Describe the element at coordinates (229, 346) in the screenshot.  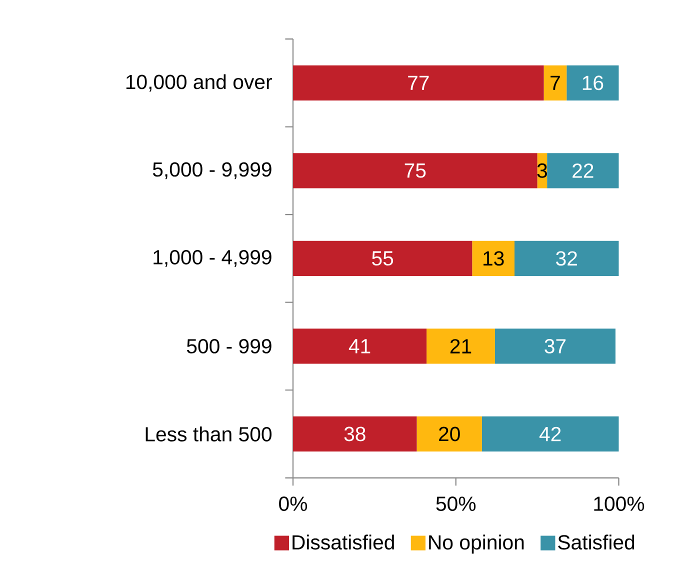
I see `y-tick-label: 500 - 999` at that location.